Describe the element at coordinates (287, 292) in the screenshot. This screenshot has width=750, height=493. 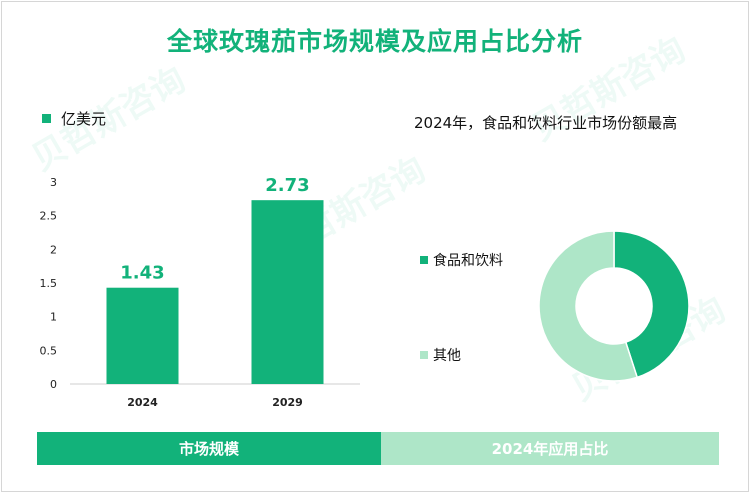
I see `bar-2029` at that location.